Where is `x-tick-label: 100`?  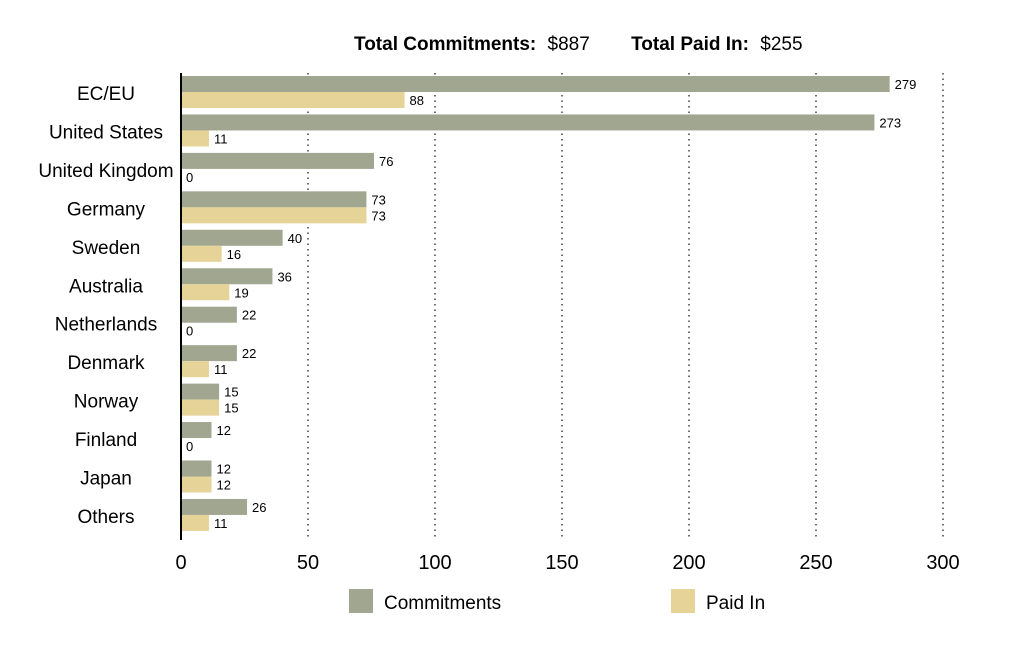 x-tick-label: 100 is located at coordinates (434, 563).